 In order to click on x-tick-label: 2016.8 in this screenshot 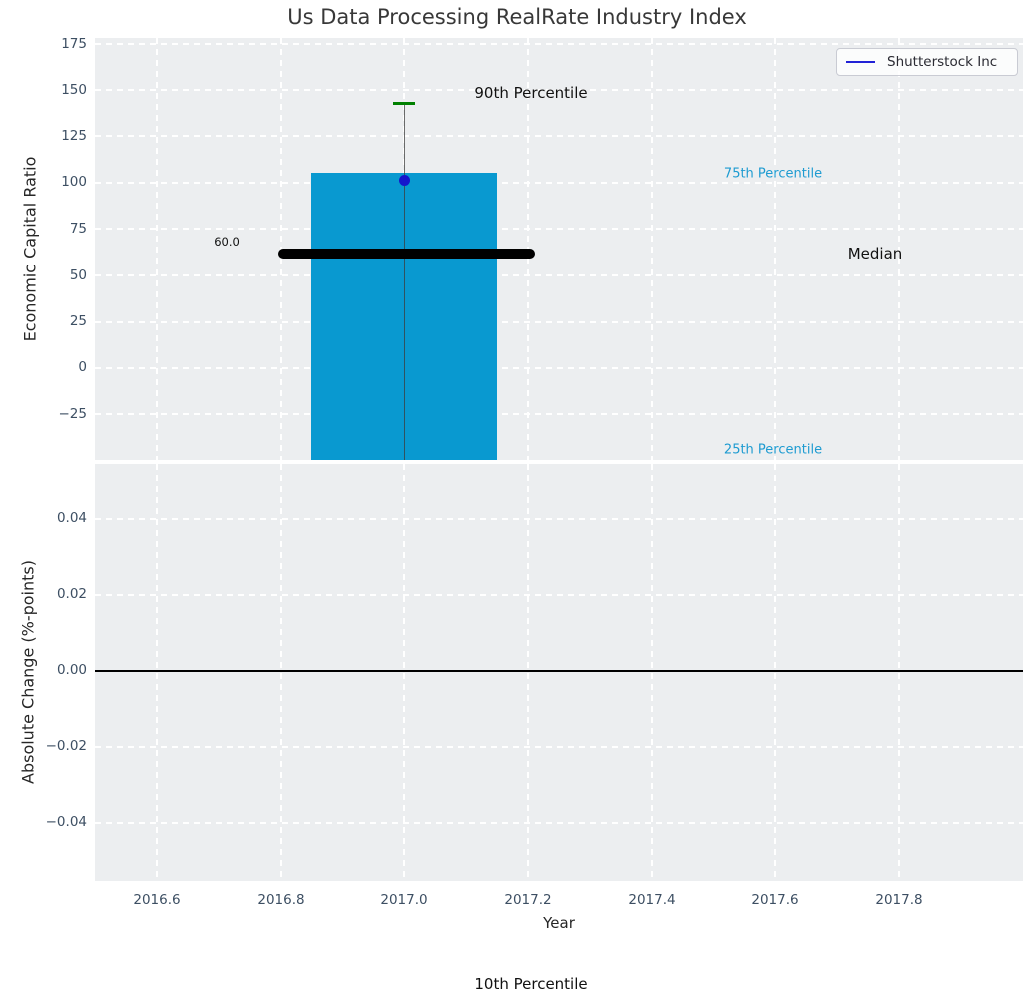, I will do `click(281, 900)`.